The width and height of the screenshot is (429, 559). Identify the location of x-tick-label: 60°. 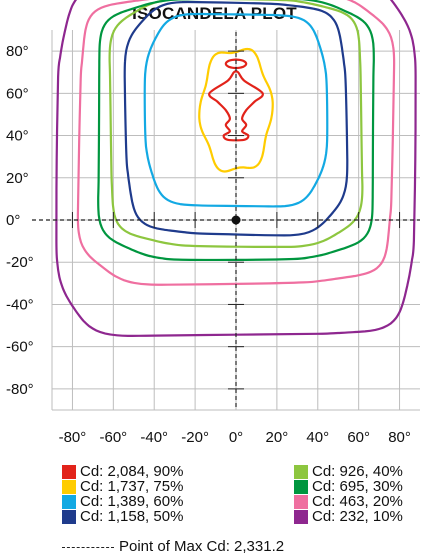
(358, 437).